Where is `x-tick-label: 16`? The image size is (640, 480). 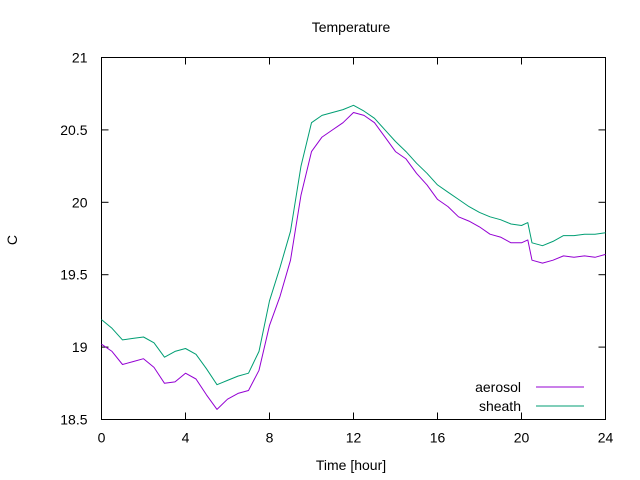 x-tick-label: 16 is located at coordinates (438, 438).